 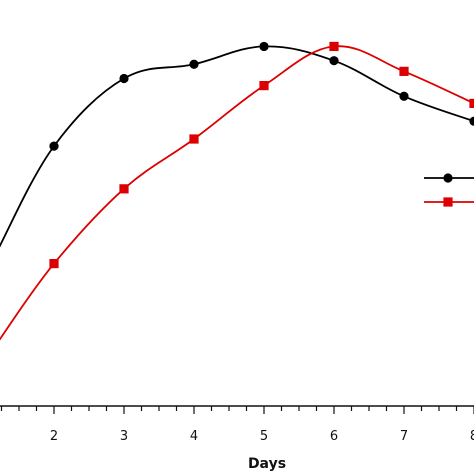 What do you see at coordinates (404, 436) in the screenshot?
I see `x-tick-label: 7` at bounding box center [404, 436].